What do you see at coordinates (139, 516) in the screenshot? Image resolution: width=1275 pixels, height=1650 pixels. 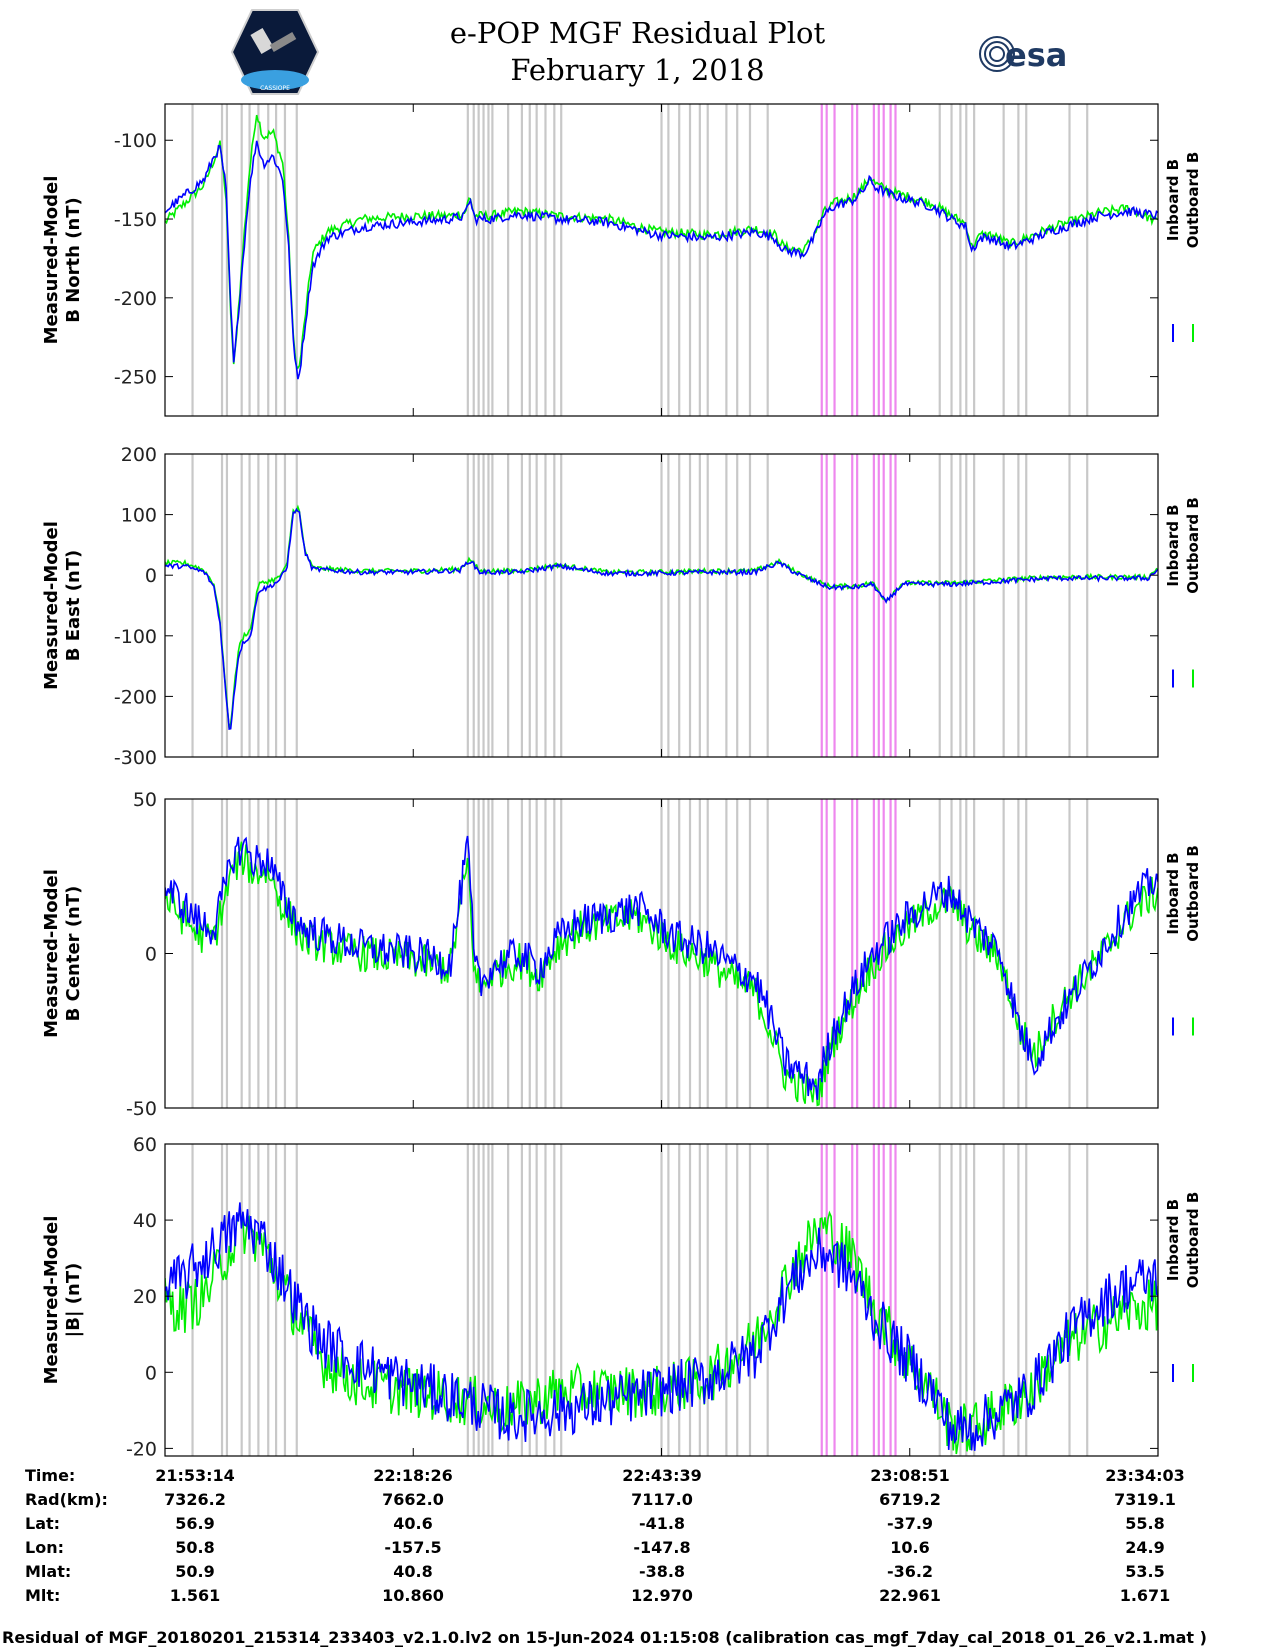 I see `y-tick-label: 100` at bounding box center [139, 516].